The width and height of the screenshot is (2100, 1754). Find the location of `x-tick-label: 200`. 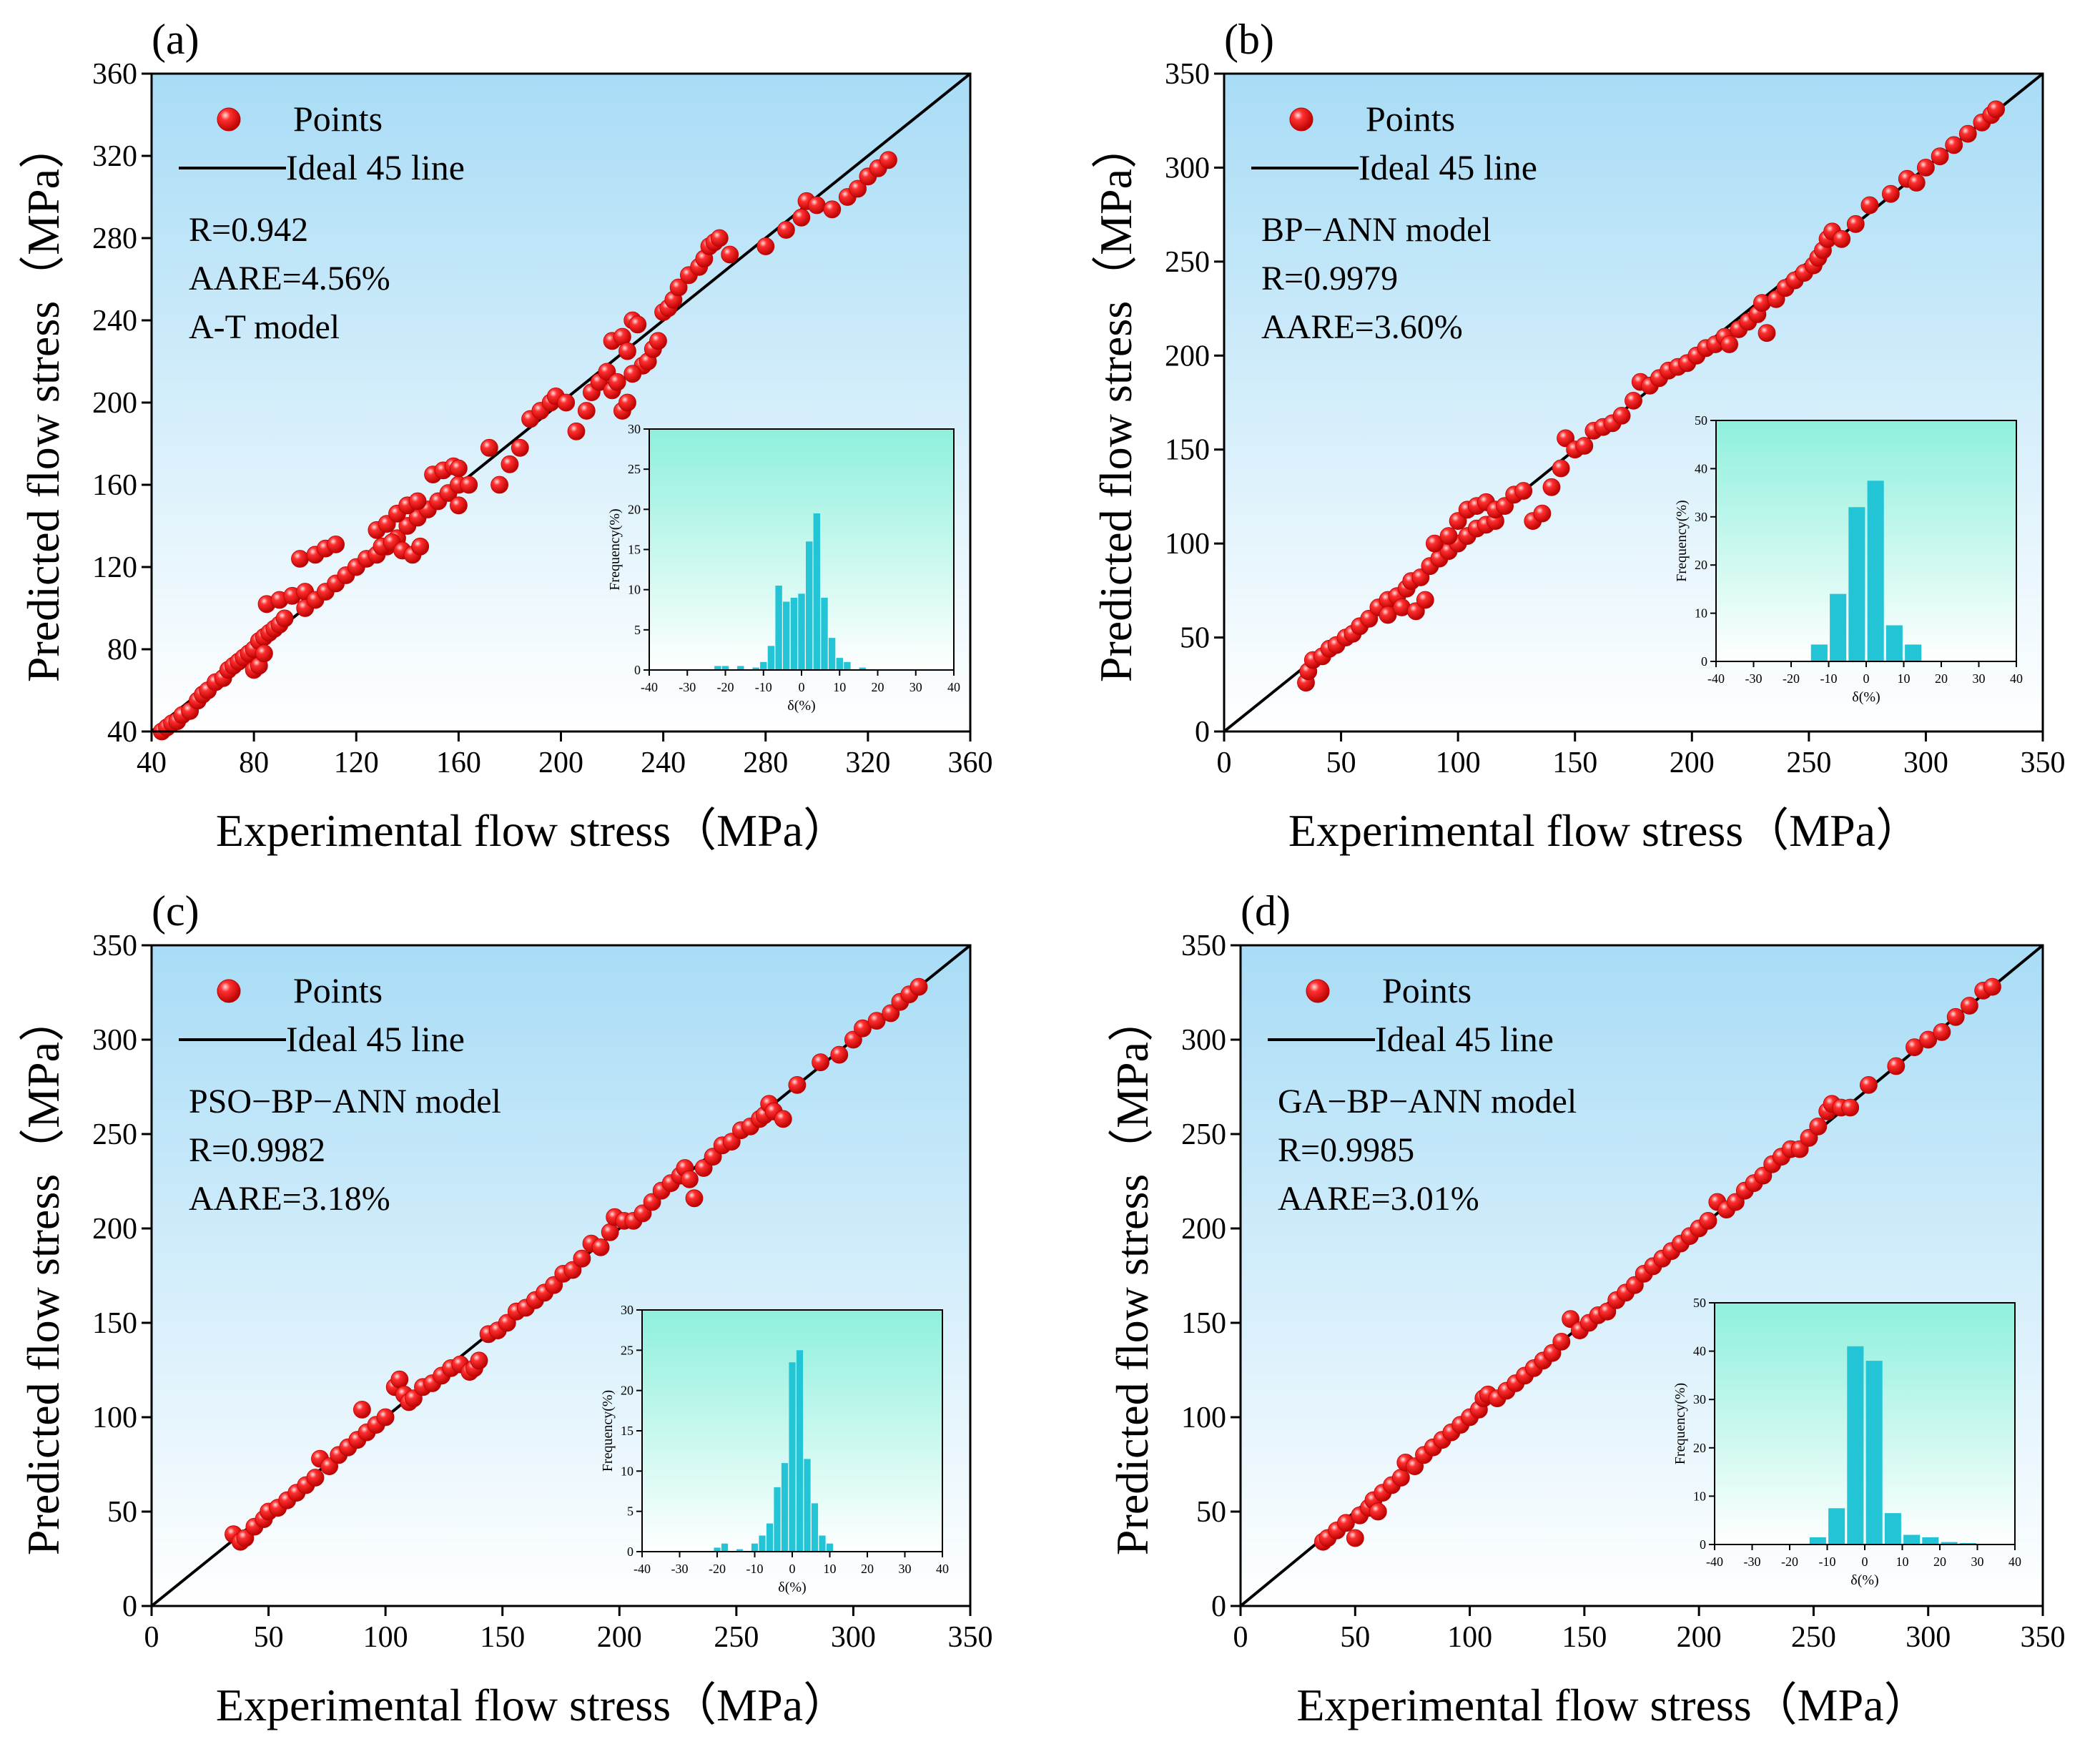

x-tick-label: 200 is located at coordinates (560, 763).